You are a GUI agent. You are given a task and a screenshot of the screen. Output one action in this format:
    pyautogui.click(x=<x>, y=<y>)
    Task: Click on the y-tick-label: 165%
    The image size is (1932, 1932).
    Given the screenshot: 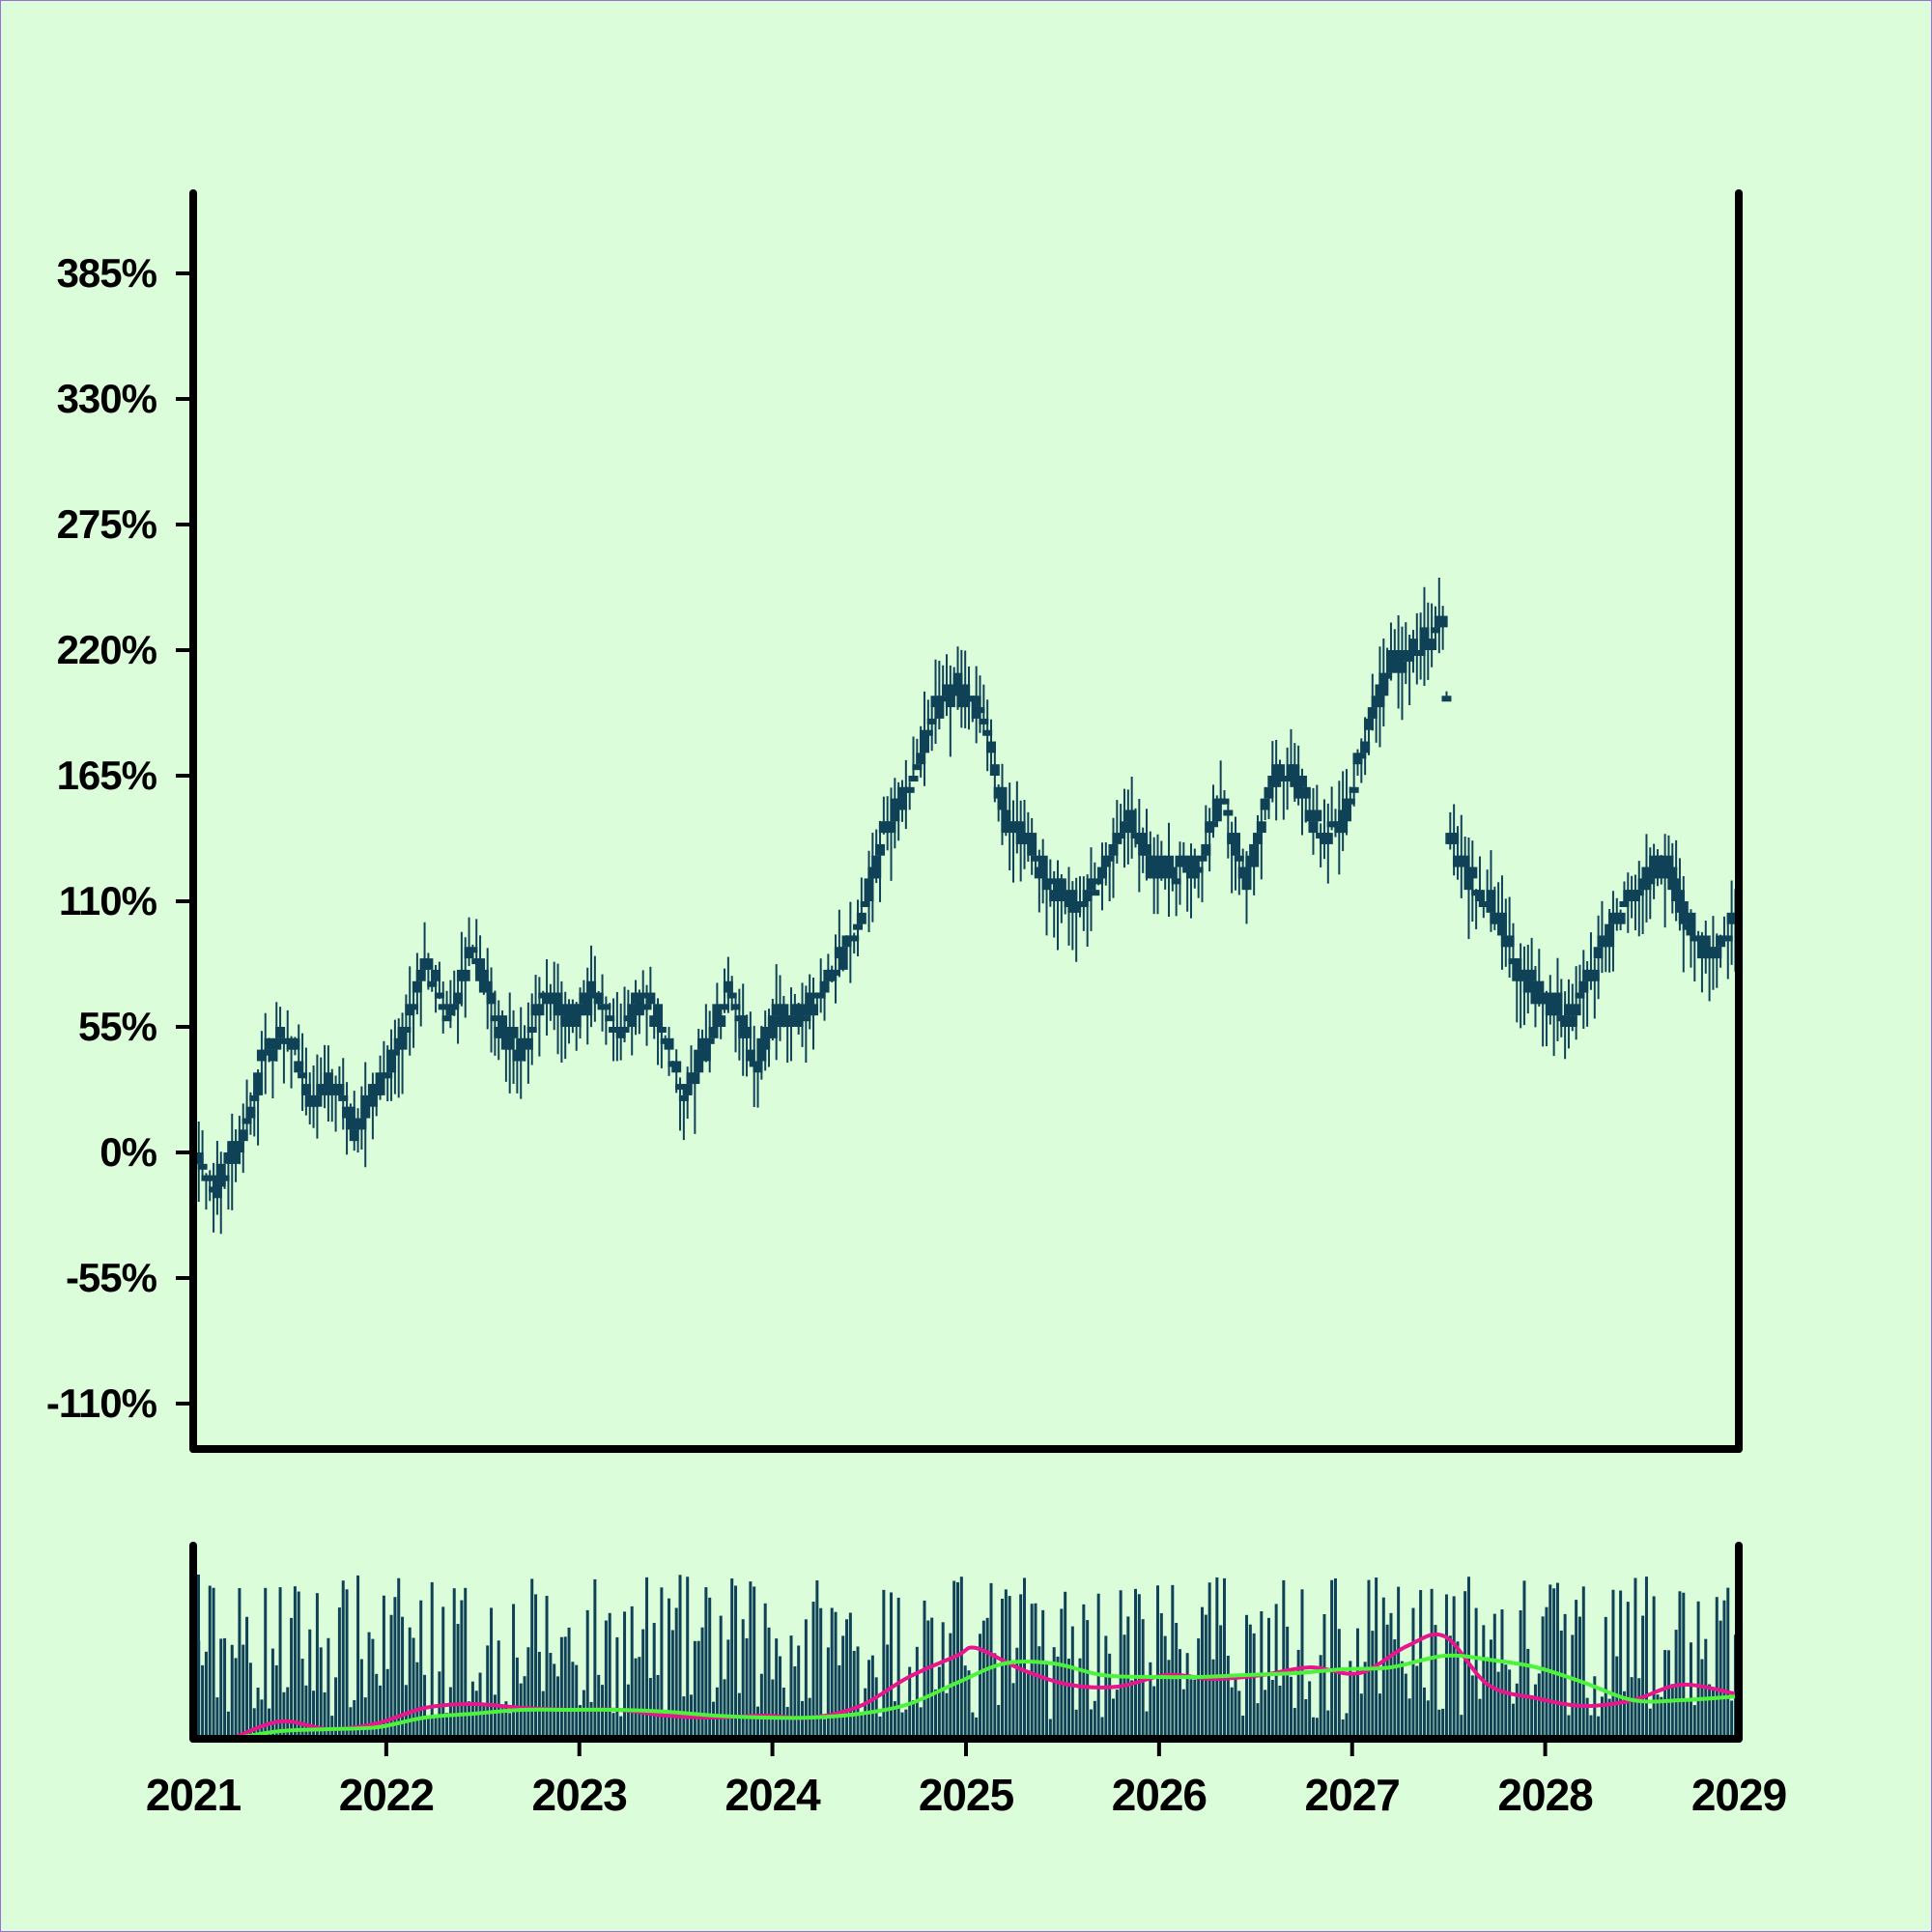 What is the action you would take?
    pyautogui.click(x=107, y=775)
    